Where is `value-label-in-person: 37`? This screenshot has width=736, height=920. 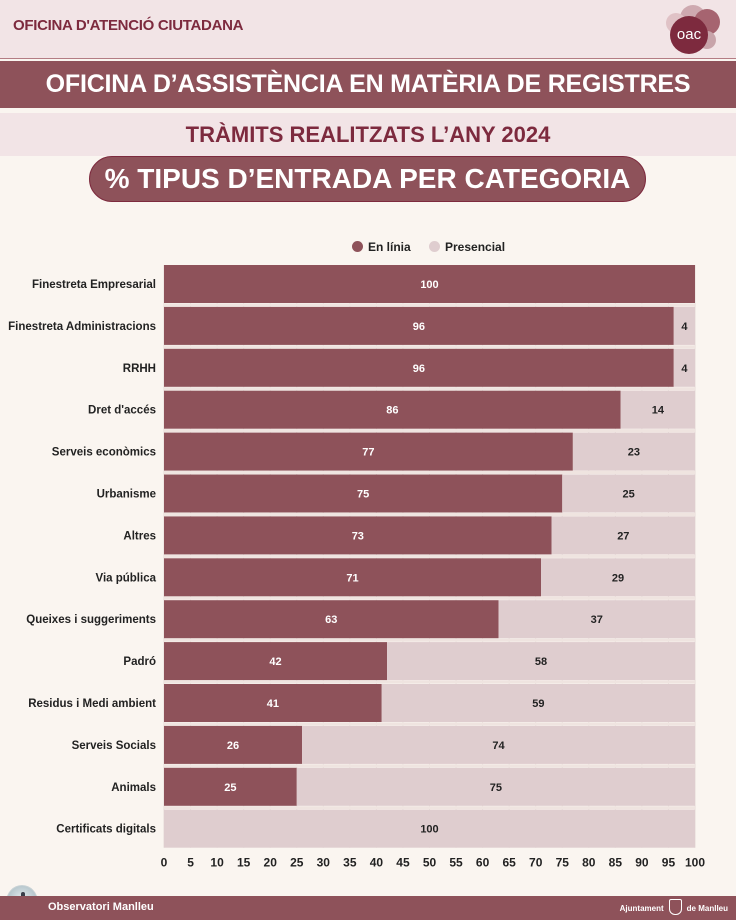
value-label-in-person: 37 is located at coordinates (597, 620).